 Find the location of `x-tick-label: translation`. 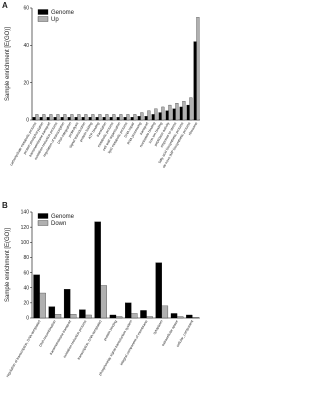

x-tick-label: translation is located at coordinates (102, 129).